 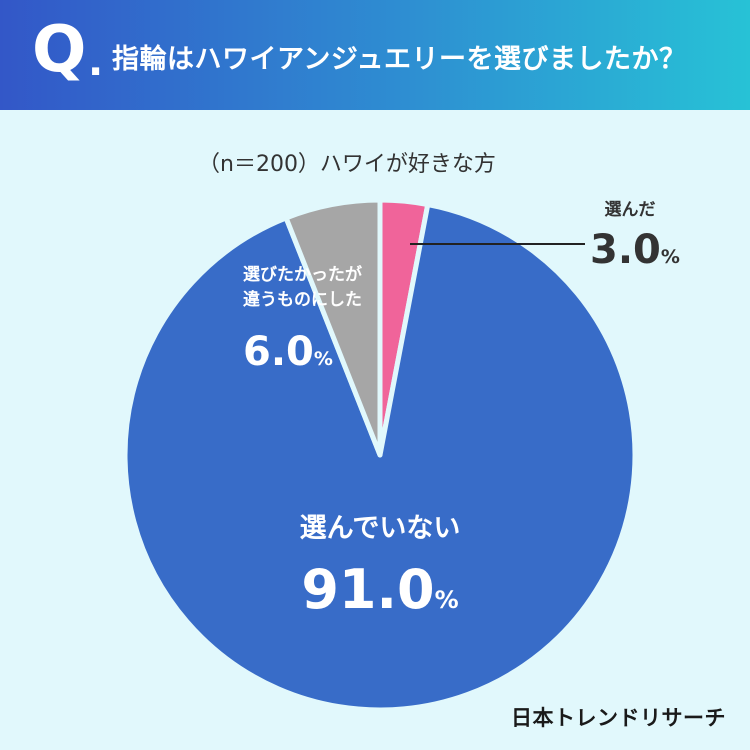 I want to click on chose-label: 選んだ, so click(x=630, y=210).